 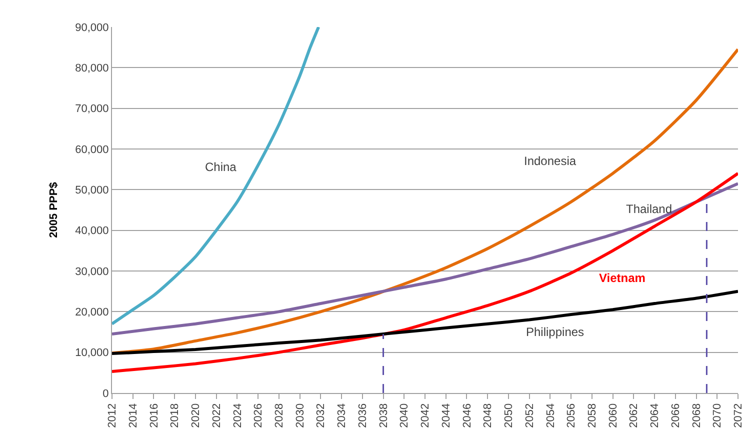 What do you see at coordinates (280, 415) in the screenshot?
I see `x-tick-label: 2028` at bounding box center [280, 415].